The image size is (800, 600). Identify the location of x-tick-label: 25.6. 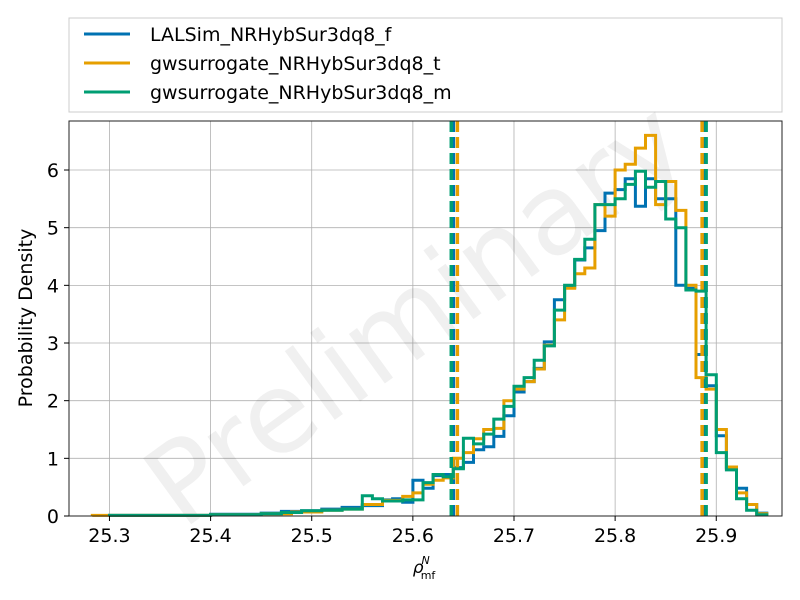
(413, 536).